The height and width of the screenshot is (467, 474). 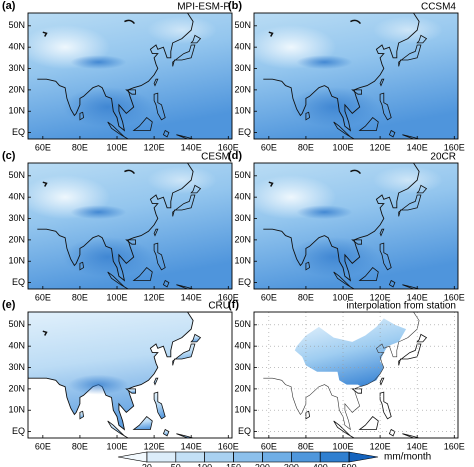 I want to click on panel-title: CRU, so click(x=219, y=306).